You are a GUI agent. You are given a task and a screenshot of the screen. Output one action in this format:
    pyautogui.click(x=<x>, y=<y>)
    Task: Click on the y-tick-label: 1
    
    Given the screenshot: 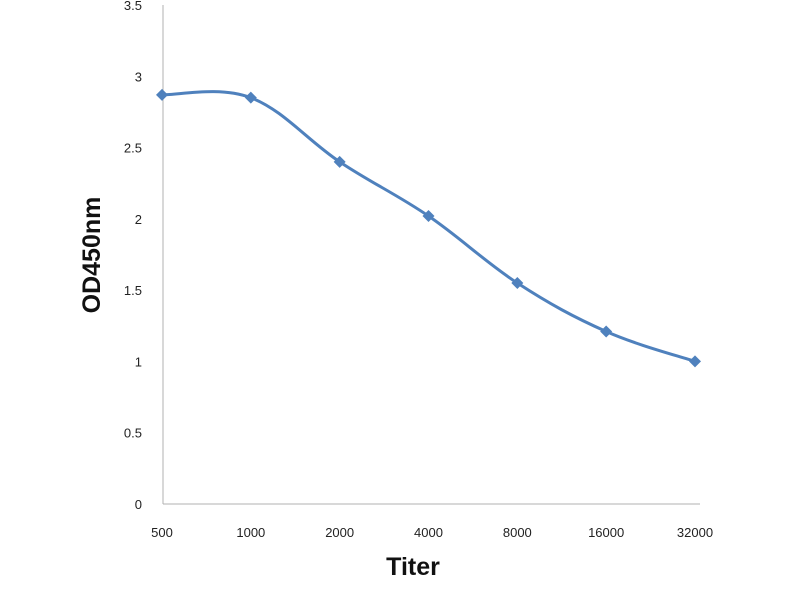 What is the action you would take?
    pyautogui.click(x=138, y=361)
    